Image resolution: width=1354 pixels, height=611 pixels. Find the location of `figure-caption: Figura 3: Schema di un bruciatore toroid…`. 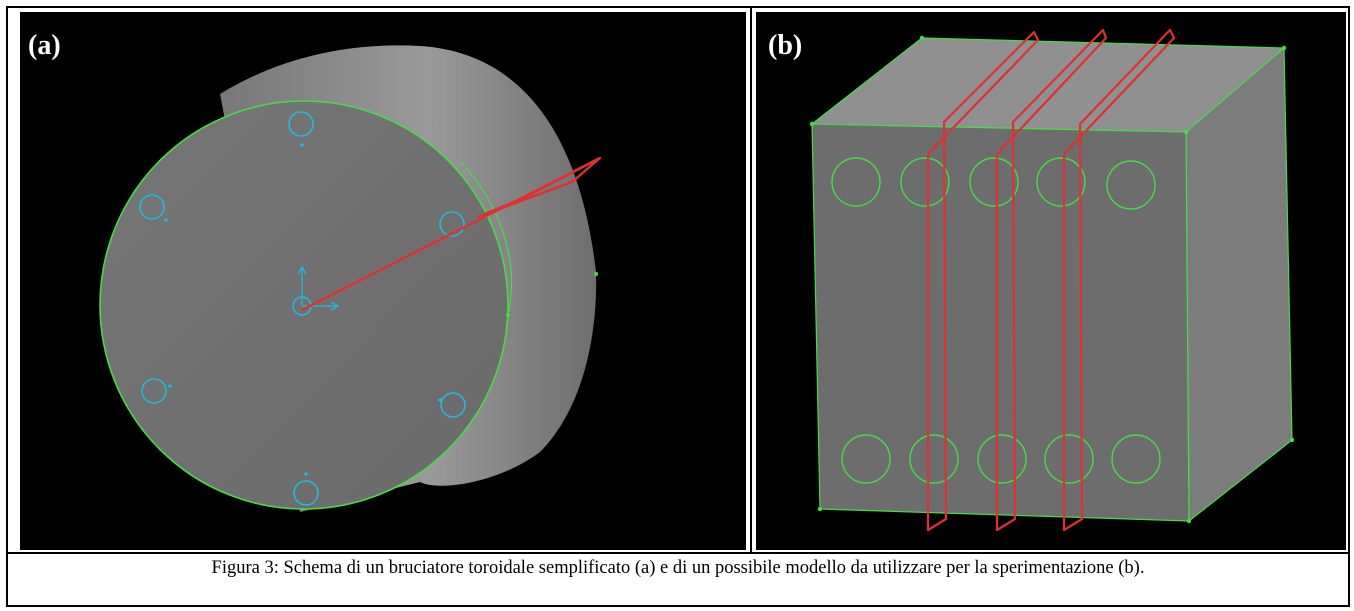

figure-caption: Figura 3: Schema di un bruciatore toroid… is located at coordinates (678, 568).